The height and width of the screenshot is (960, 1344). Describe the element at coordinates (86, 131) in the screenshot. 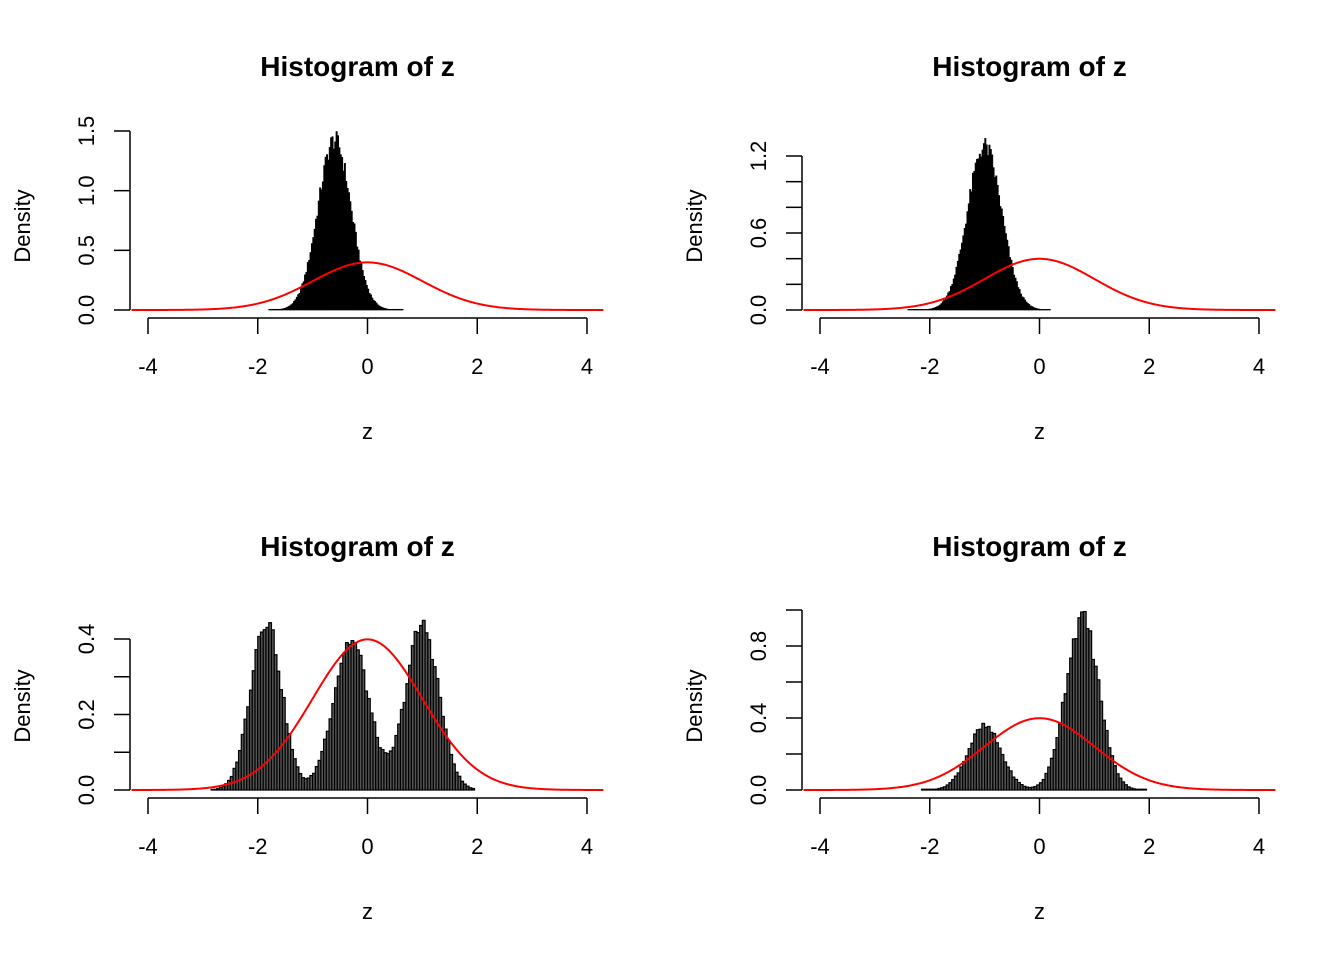

I see `y-tick-label: 1.5` at that location.